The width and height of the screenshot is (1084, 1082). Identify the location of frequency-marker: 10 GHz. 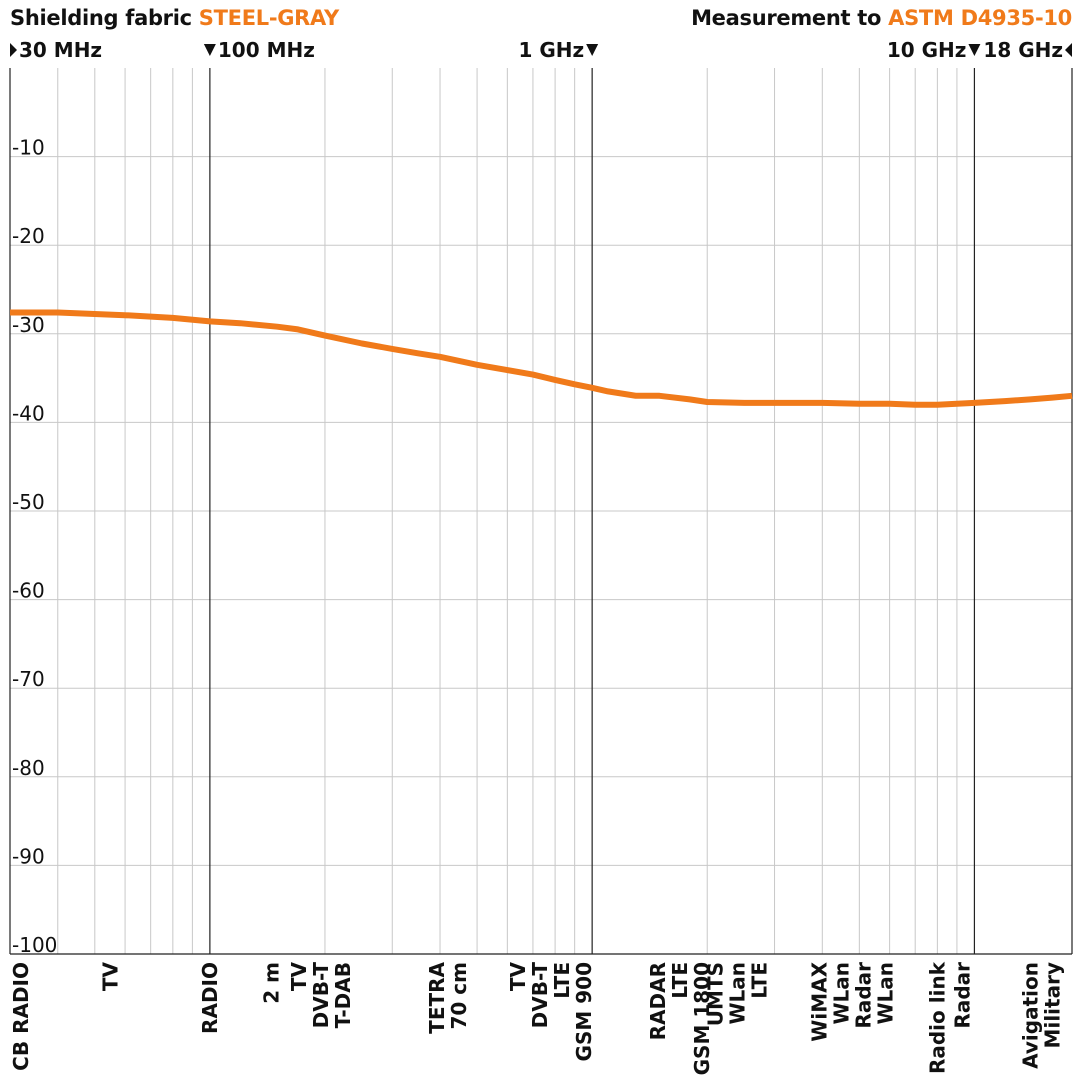
(934, 50).